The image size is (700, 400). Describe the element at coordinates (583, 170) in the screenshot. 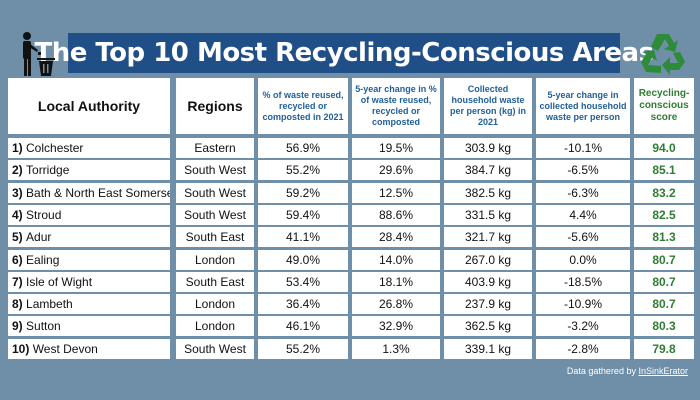

I see `cell-waste-change: -6.5%` at that location.